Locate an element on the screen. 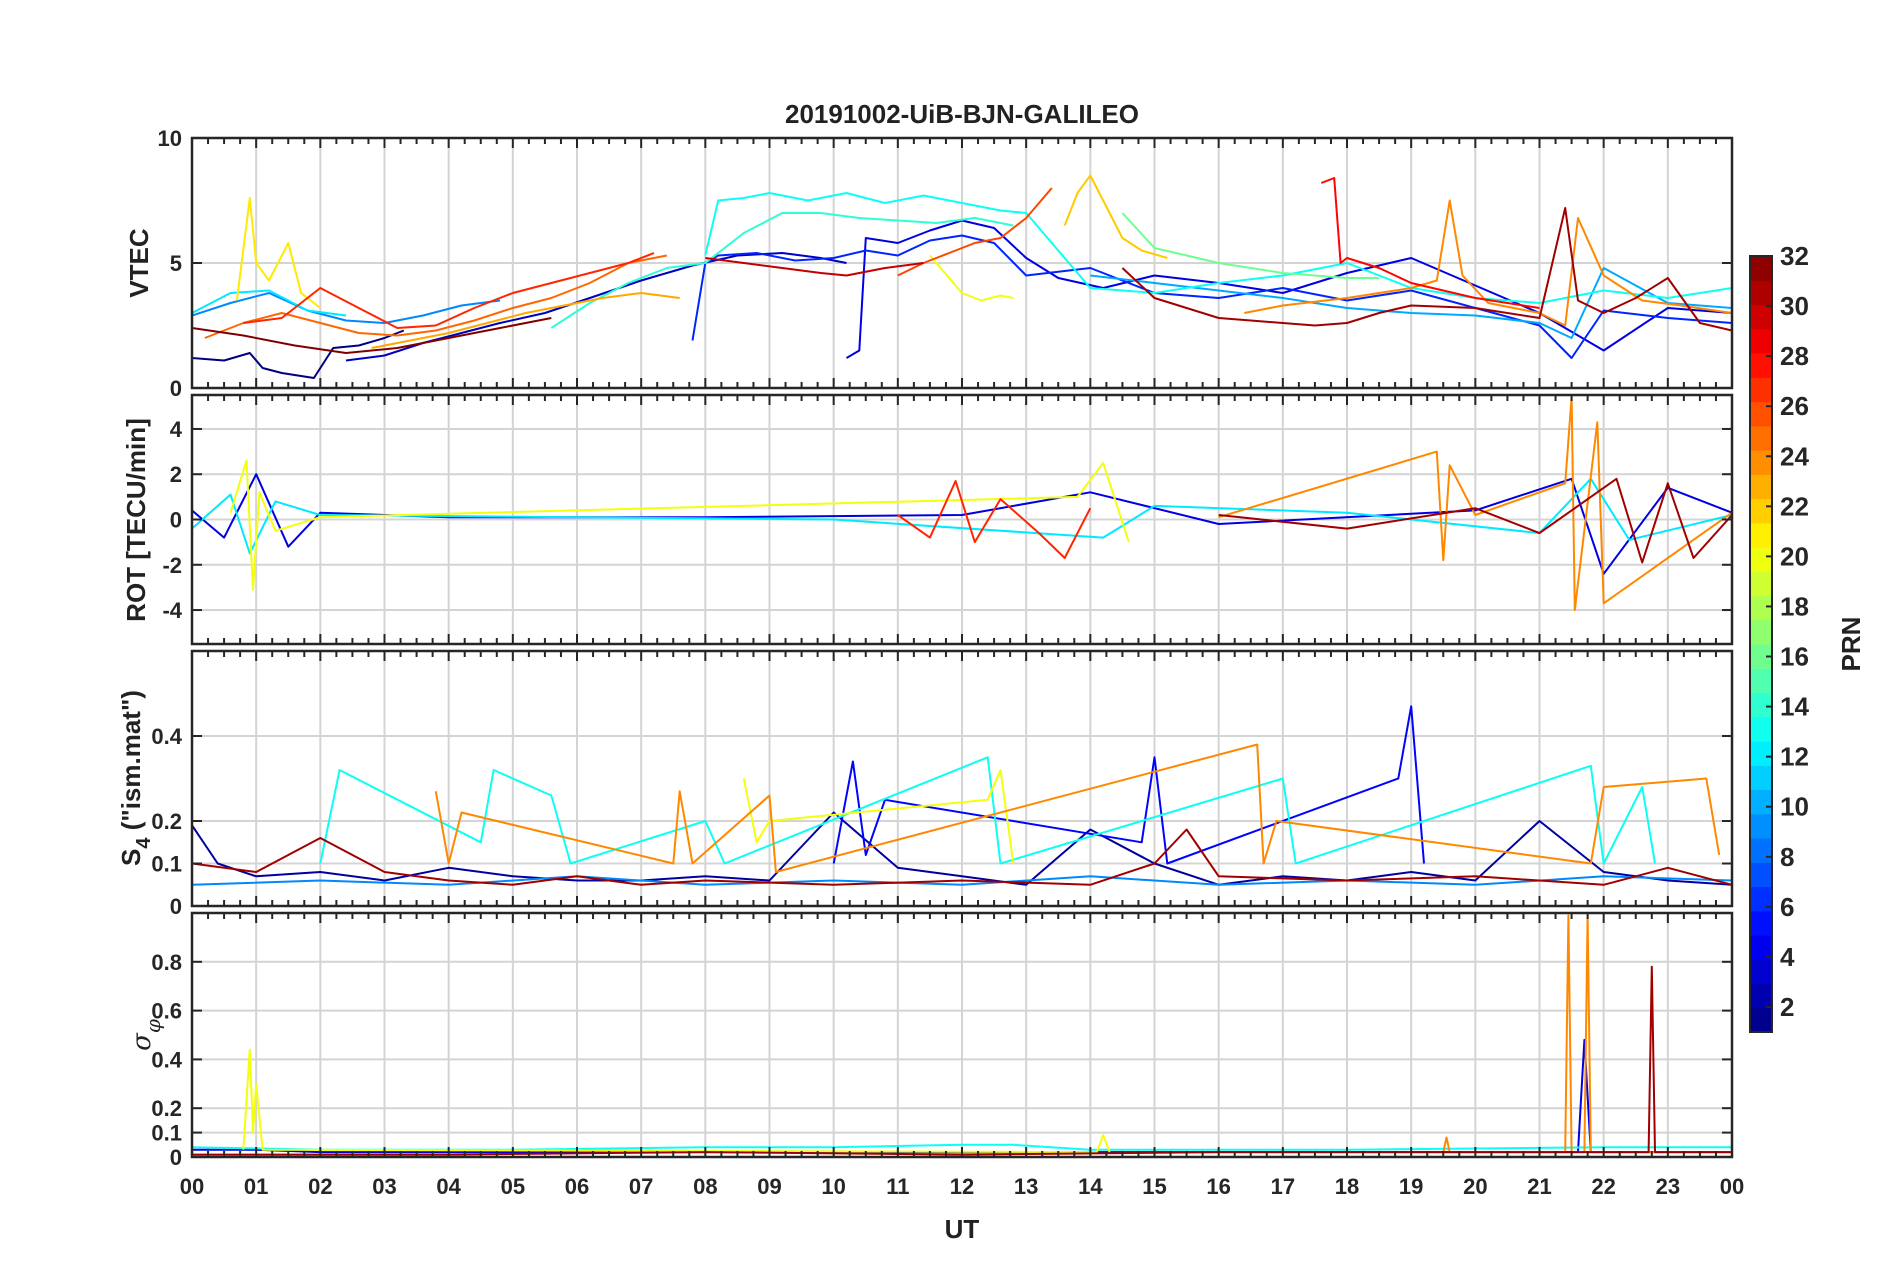  x-tick-label: 03 is located at coordinates (384, 1186).